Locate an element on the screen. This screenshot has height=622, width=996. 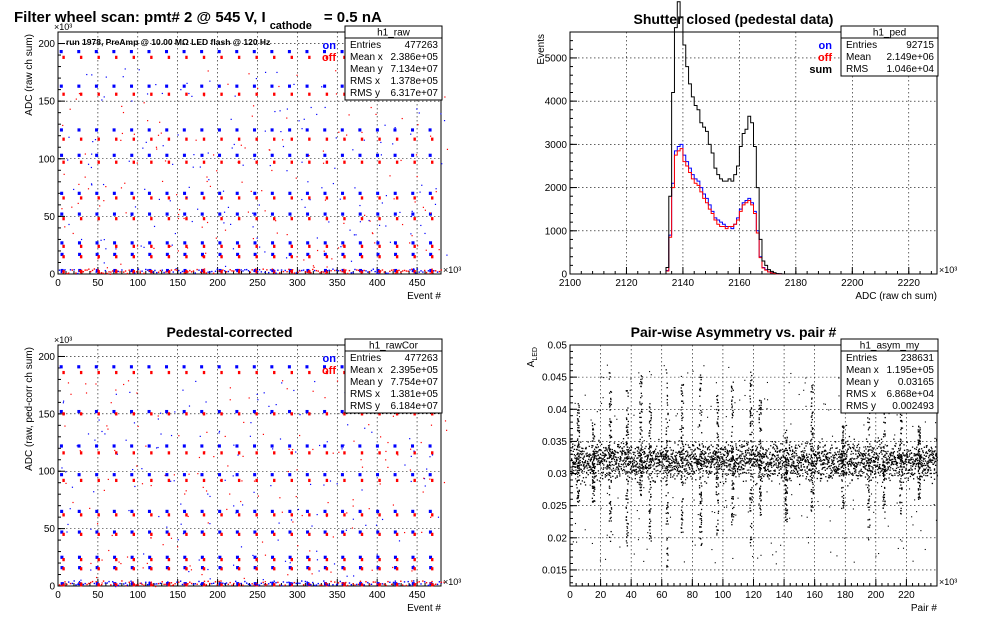
x-axis-label: Event # is located at coordinates (424, 296).